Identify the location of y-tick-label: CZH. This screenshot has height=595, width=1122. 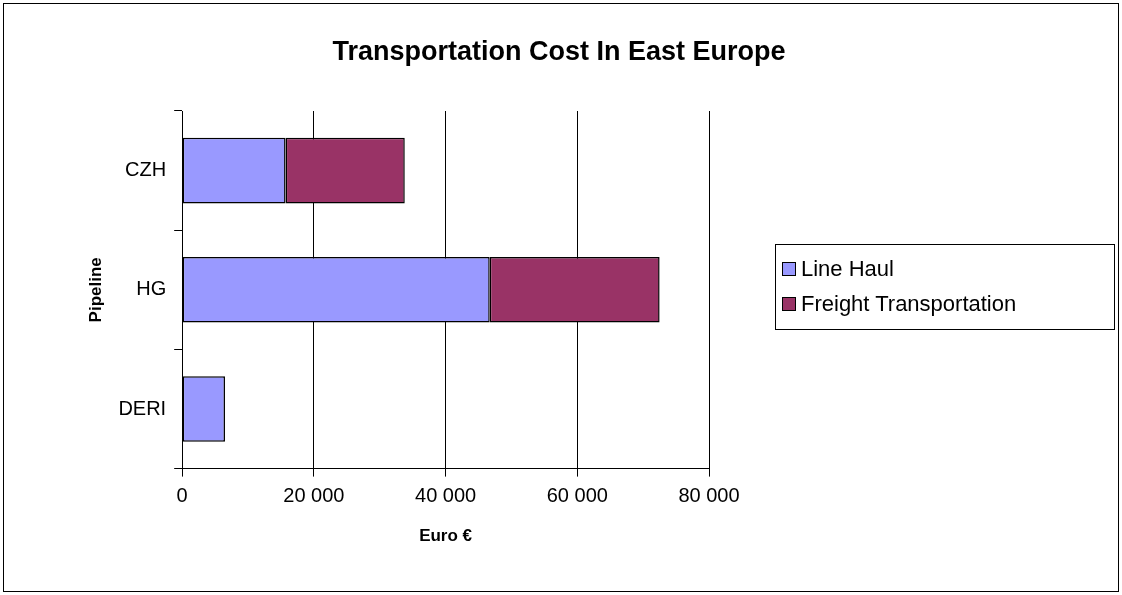
(146, 169).